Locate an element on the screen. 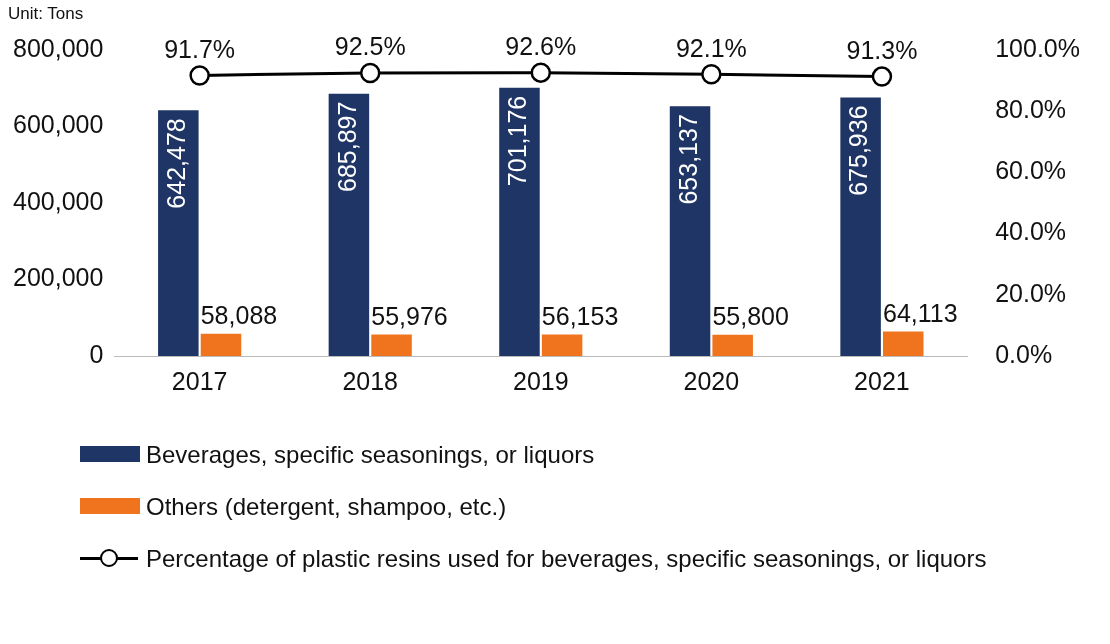  y-tick-label: 400,000 is located at coordinates (58, 200).